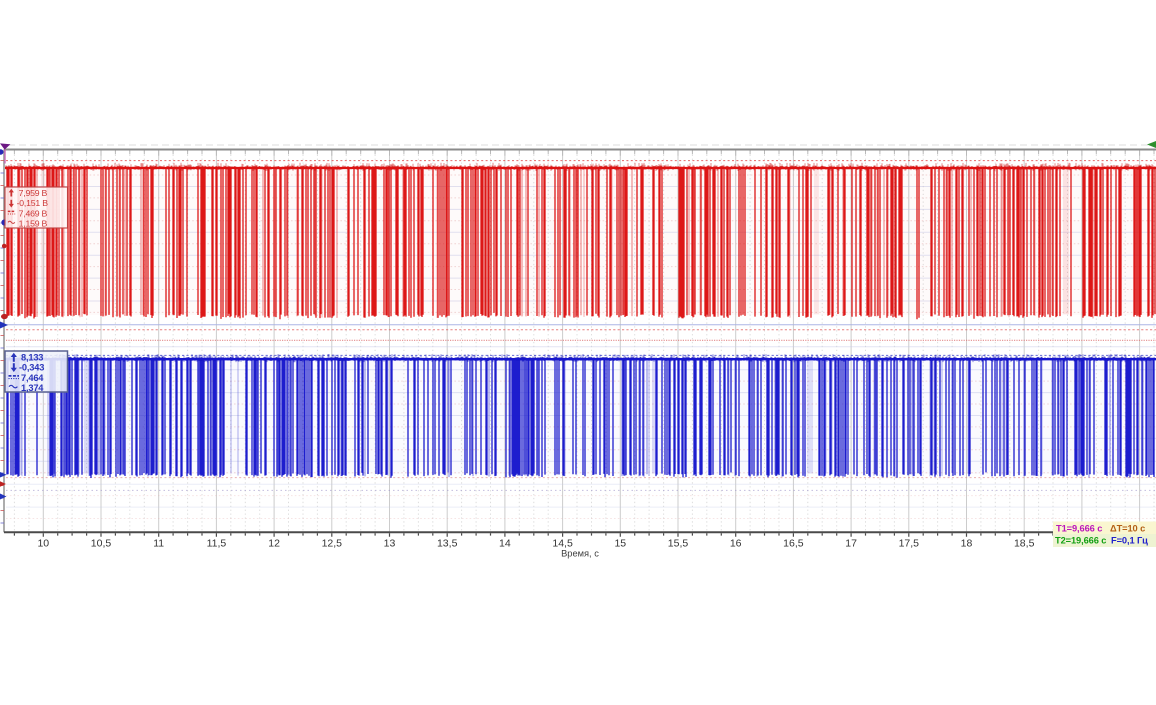 The image size is (1156, 705). I want to click on svg-text: 12, so click(274, 544).